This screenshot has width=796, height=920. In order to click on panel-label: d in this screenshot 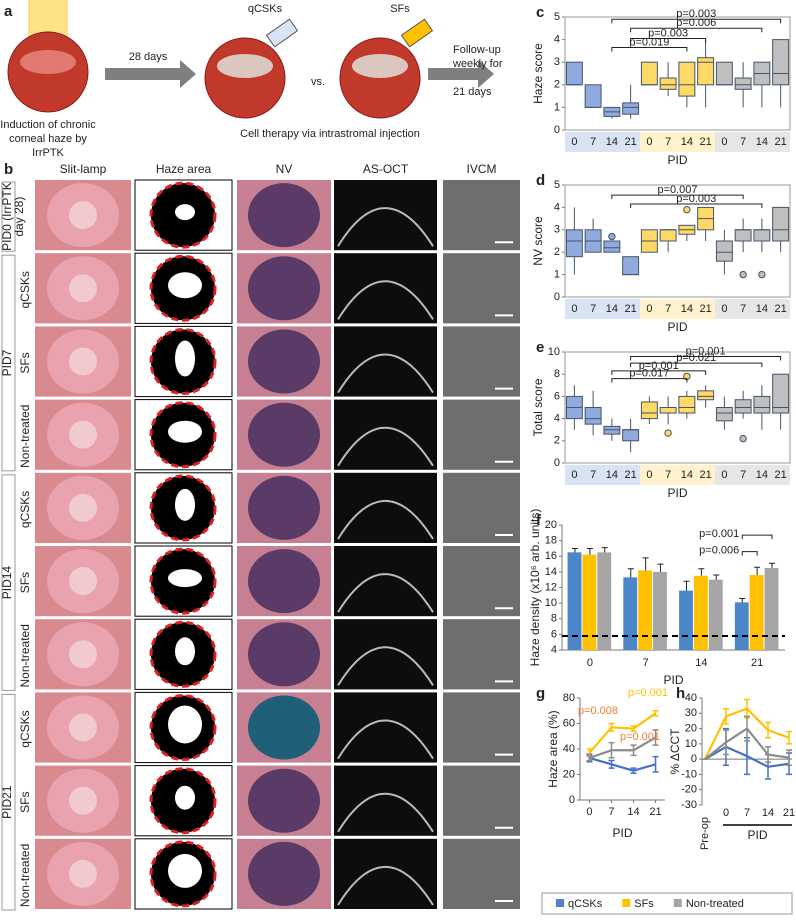, I will do `click(540, 180)`.